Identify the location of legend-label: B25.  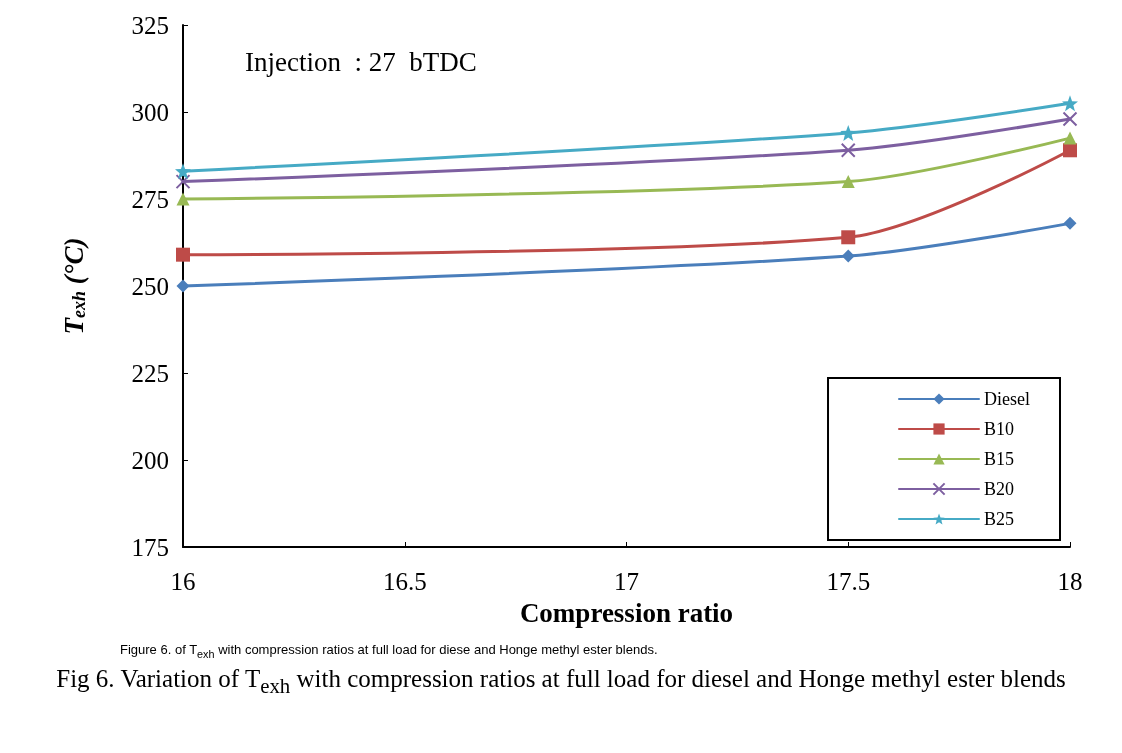
(999, 519).